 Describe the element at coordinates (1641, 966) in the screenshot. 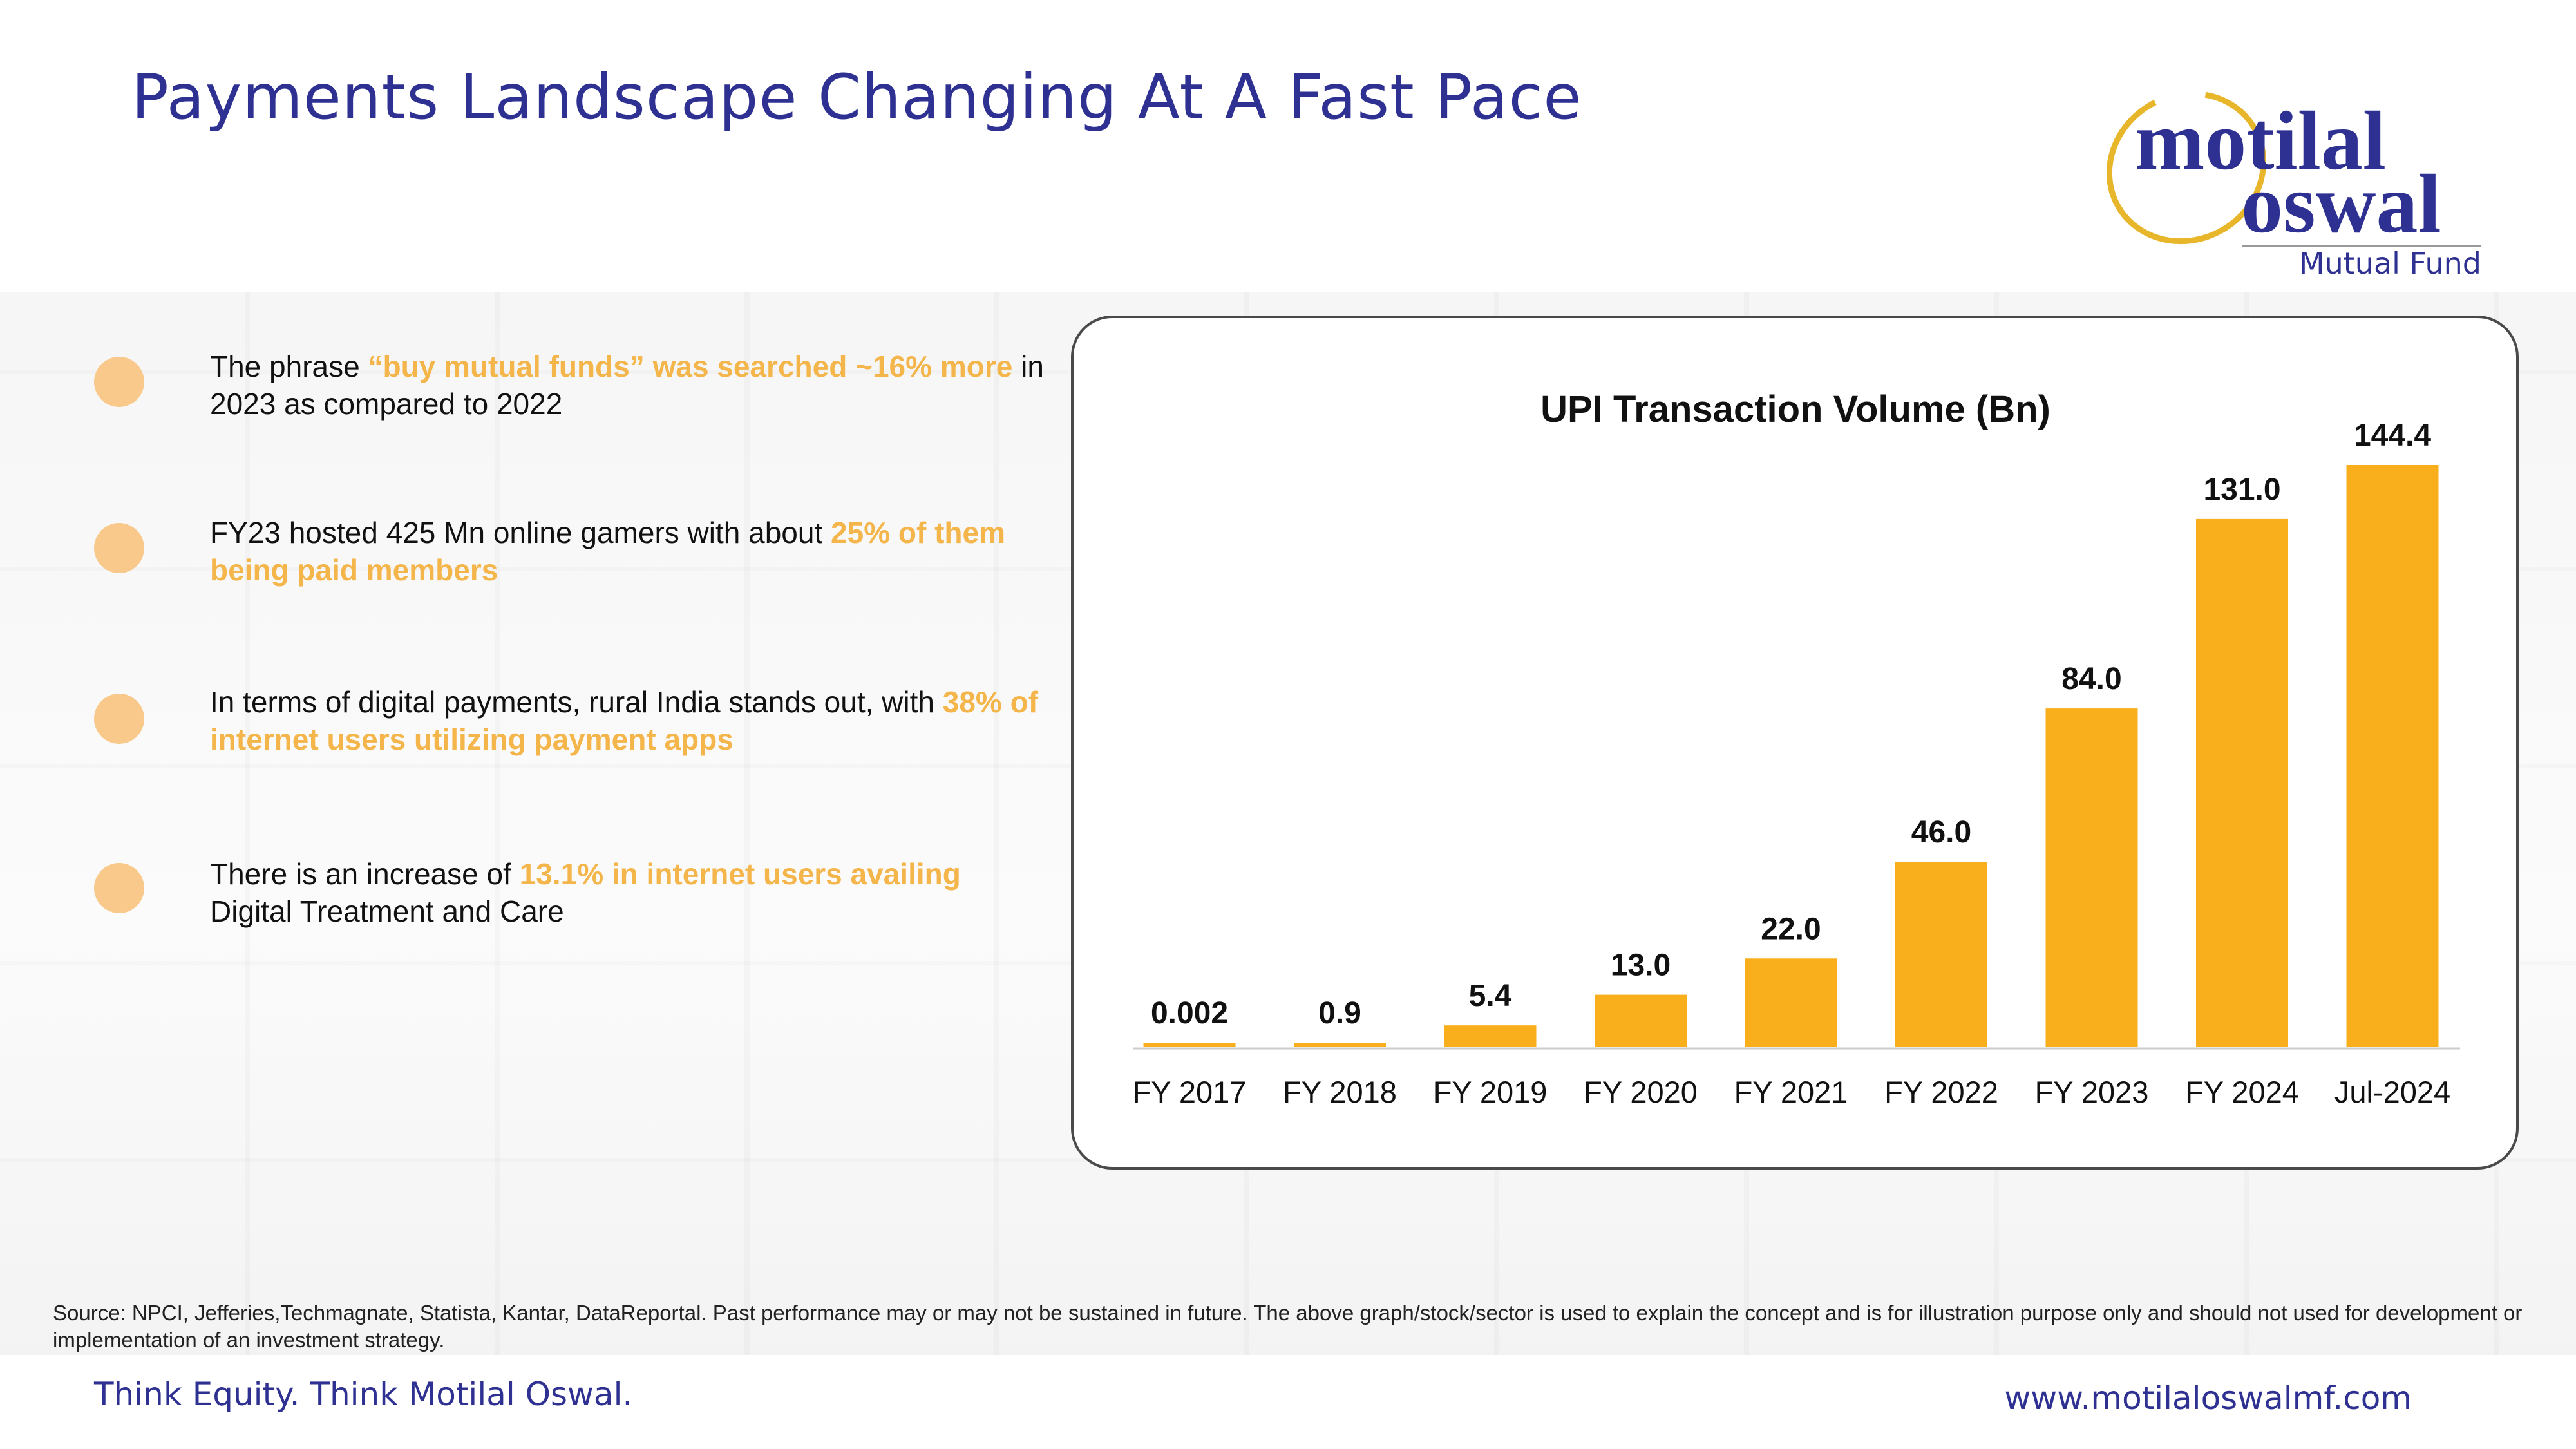

I see `data-label: 13.0` at that location.